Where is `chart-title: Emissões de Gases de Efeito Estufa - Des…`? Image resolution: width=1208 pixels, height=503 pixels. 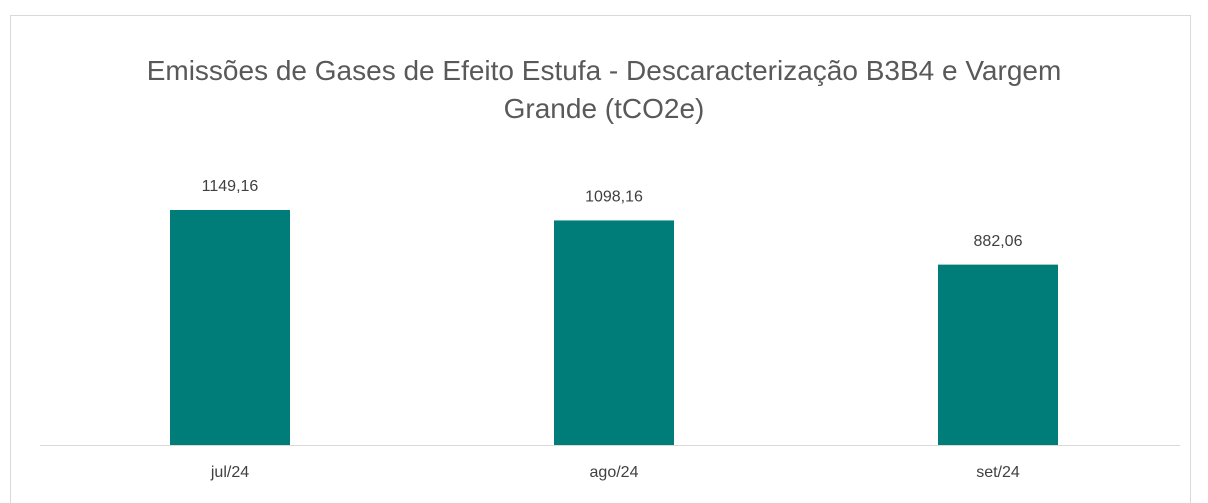
chart-title: Emissões de Gases de Efeito Estufa - Des… is located at coordinates (604, 89).